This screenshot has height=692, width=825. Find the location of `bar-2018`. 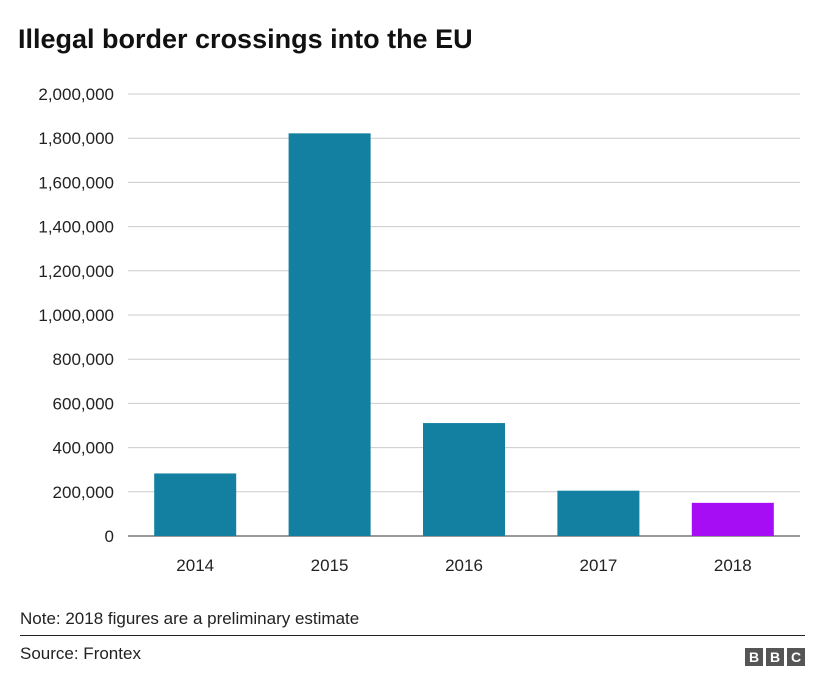

bar-2018 is located at coordinates (732, 519).